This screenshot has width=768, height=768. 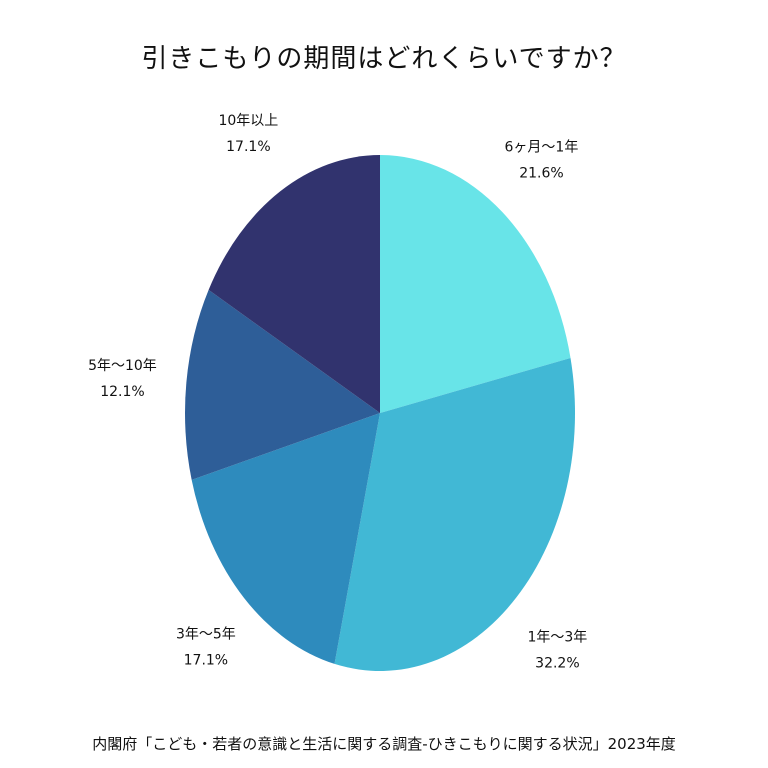 What do you see at coordinates (557, 663) in the screenshot?
I see `slice-value-label: 32.2%` at bounding box center [557, 663].